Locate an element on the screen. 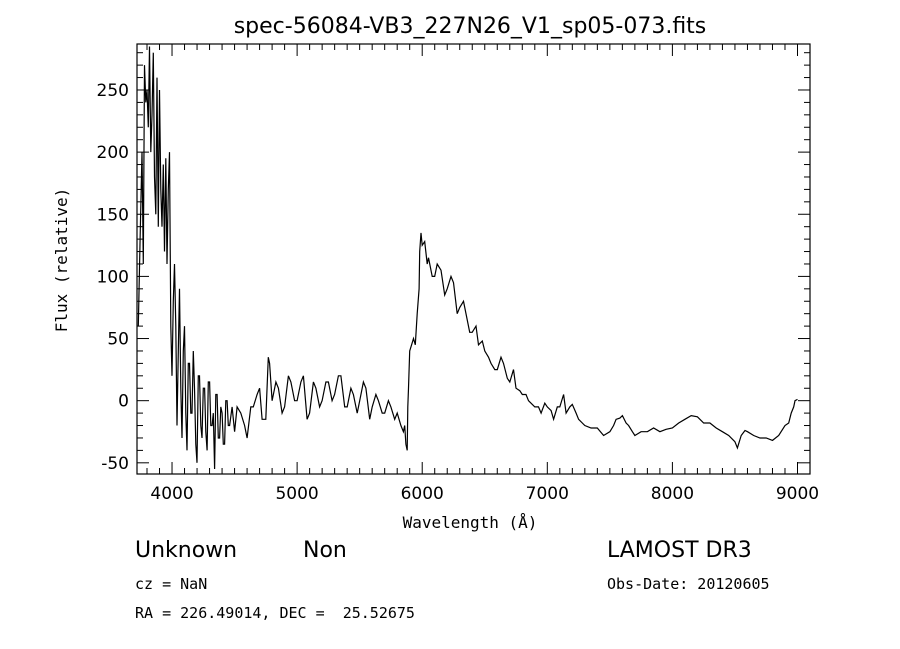 This screenshot has height=649, width=900. obs-date-label: Obs-Date: 20120605 is located at coordinates (688, 584).